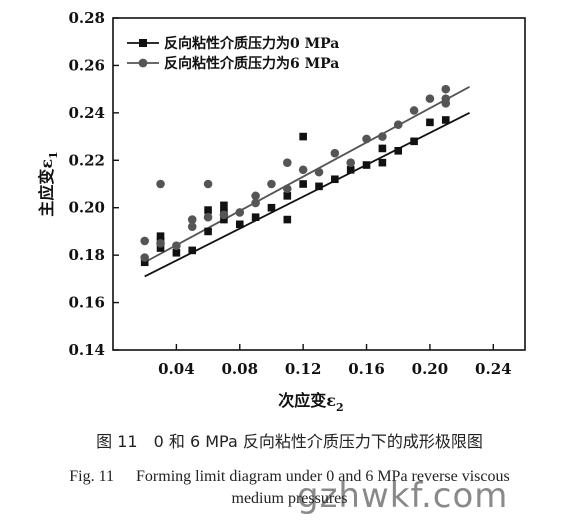  Describe the element at coordinates (366, 369) in the screenshot. I see `x-tick-label: 0.16` at that location.